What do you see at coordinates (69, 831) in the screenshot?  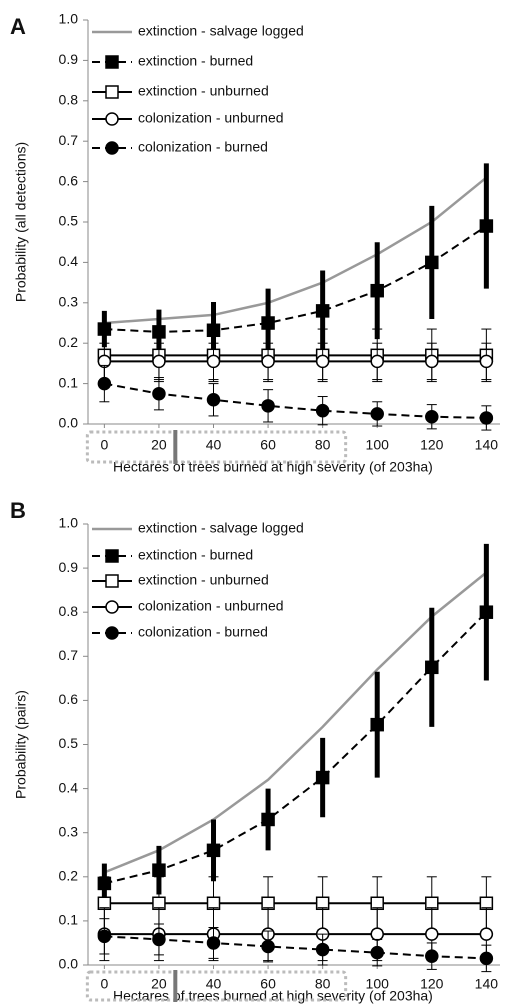 I see `y-tick-label: 0.3` at bounding box center [69, 831].